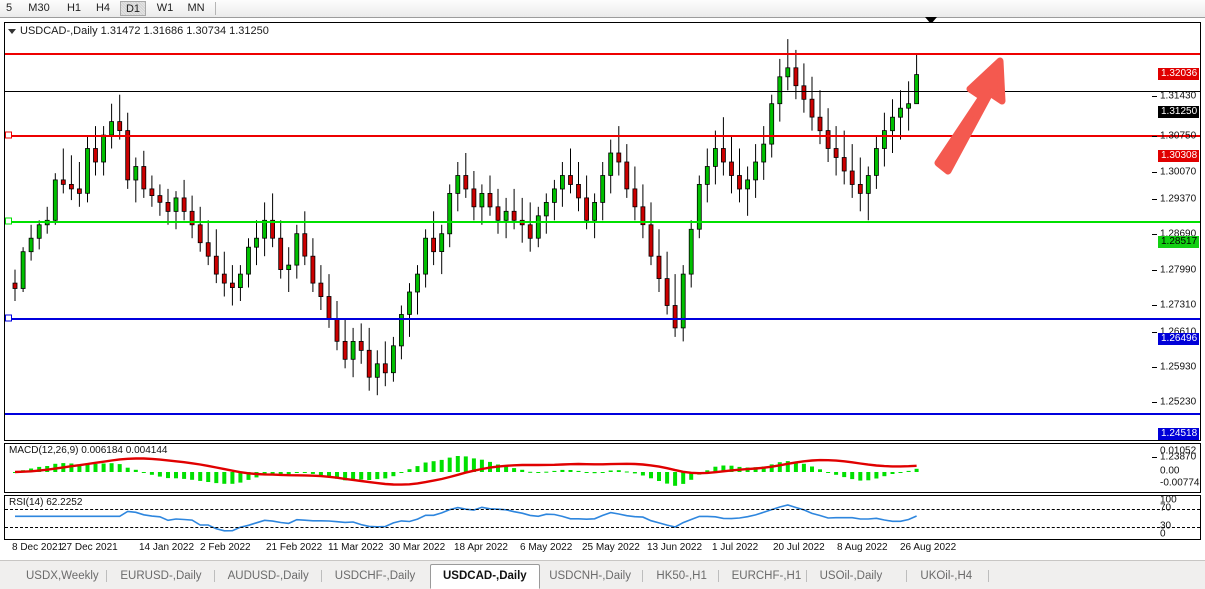 This screenshot has width=1205, height=589. Describe the element at coordinates (611, 547) in the screenshot. I see `date-axis-label: 25 May 2022` at that location.